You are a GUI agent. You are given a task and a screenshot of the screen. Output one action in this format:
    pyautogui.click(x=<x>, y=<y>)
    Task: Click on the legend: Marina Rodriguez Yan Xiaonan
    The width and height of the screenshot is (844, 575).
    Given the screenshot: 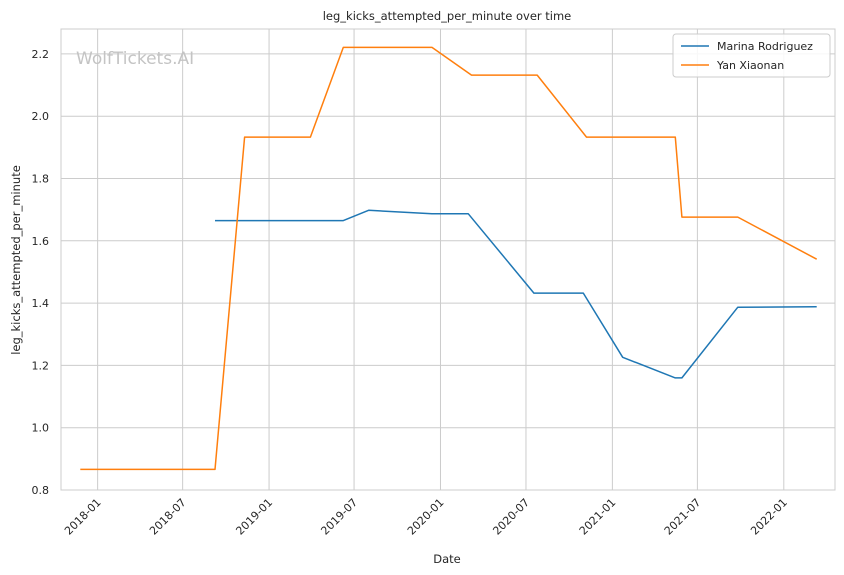 What is the action you would take?
    pyautogui.click(x=751, y=55)
    